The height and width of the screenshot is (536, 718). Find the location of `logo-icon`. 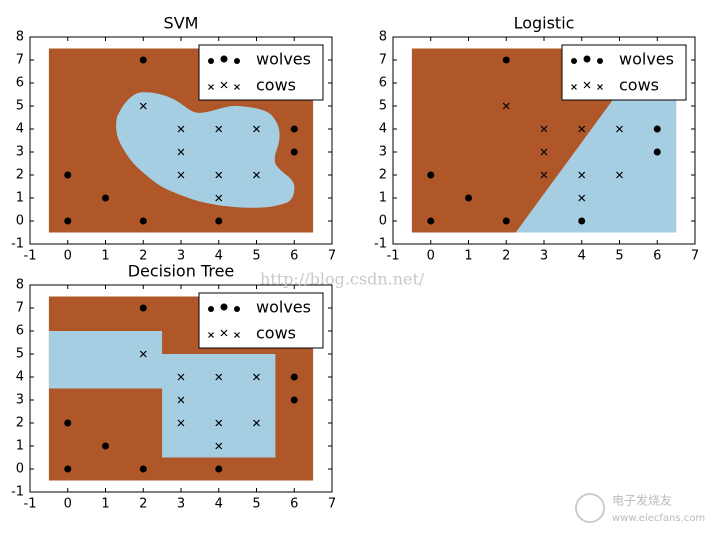

logo-icon is located at coordinates (590, 508).